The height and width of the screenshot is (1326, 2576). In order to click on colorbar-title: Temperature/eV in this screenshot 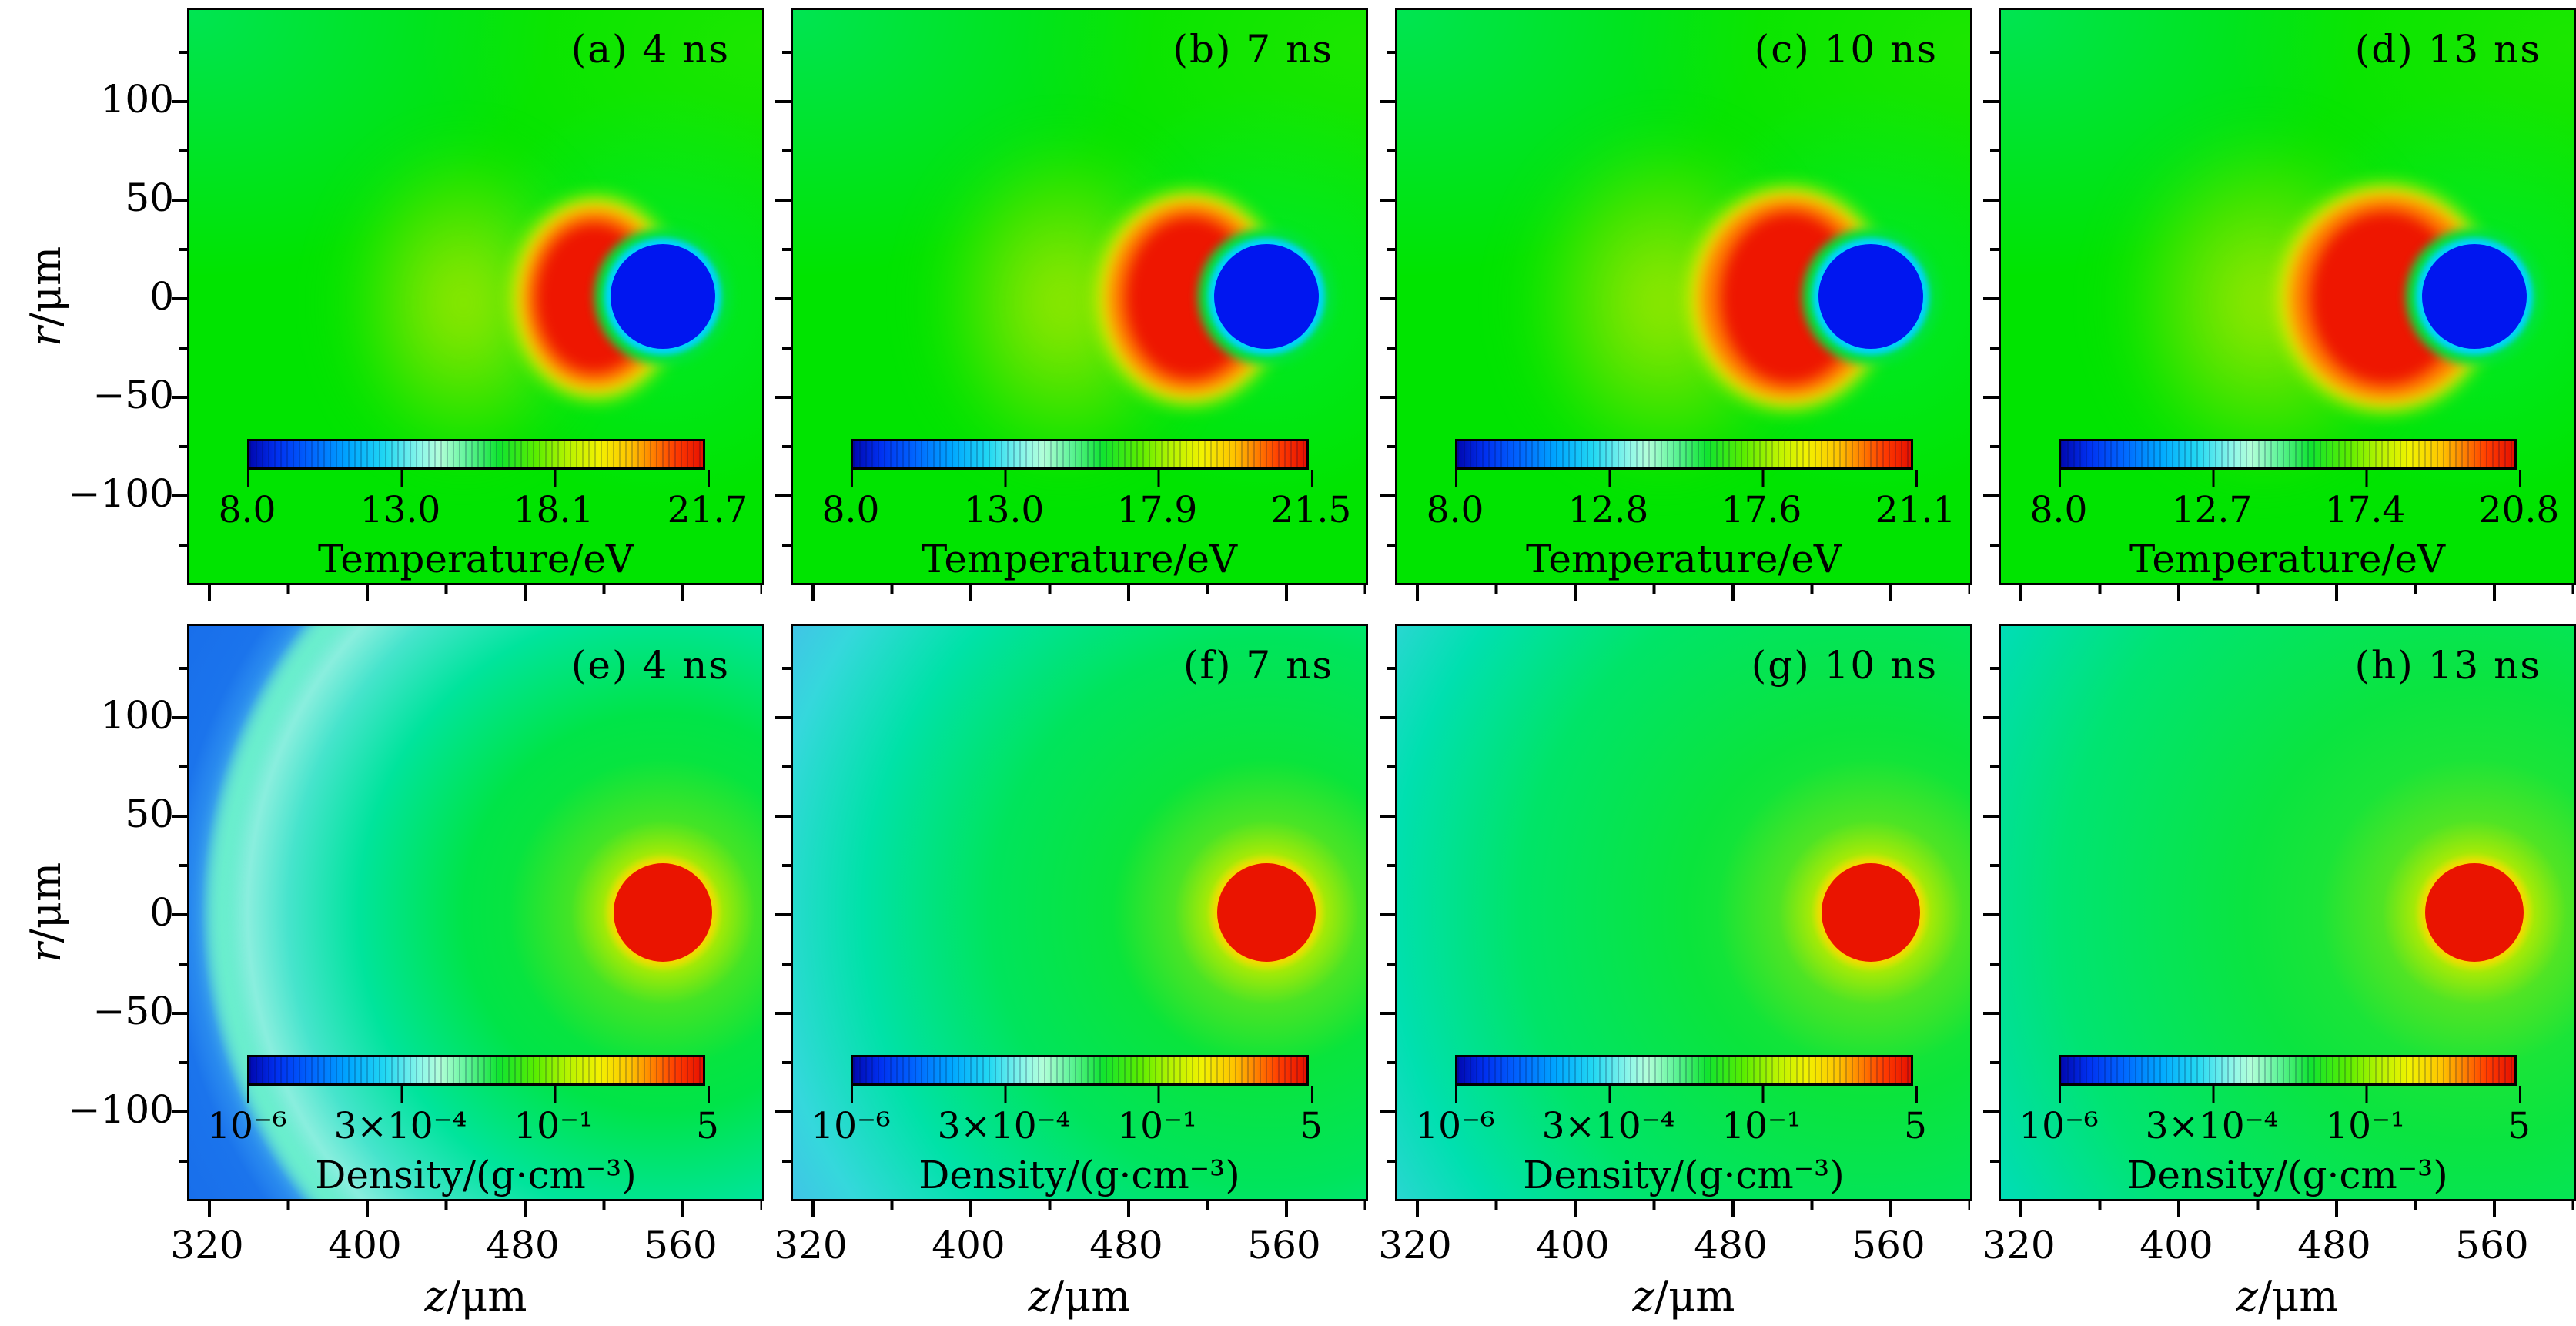, I will do `click(1079, 559)`.